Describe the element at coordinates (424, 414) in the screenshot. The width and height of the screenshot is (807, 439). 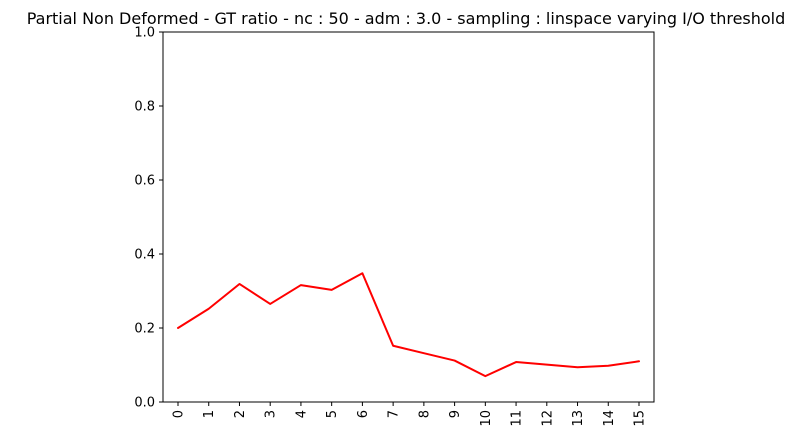
I see `x-tick-label: 8` at that location.